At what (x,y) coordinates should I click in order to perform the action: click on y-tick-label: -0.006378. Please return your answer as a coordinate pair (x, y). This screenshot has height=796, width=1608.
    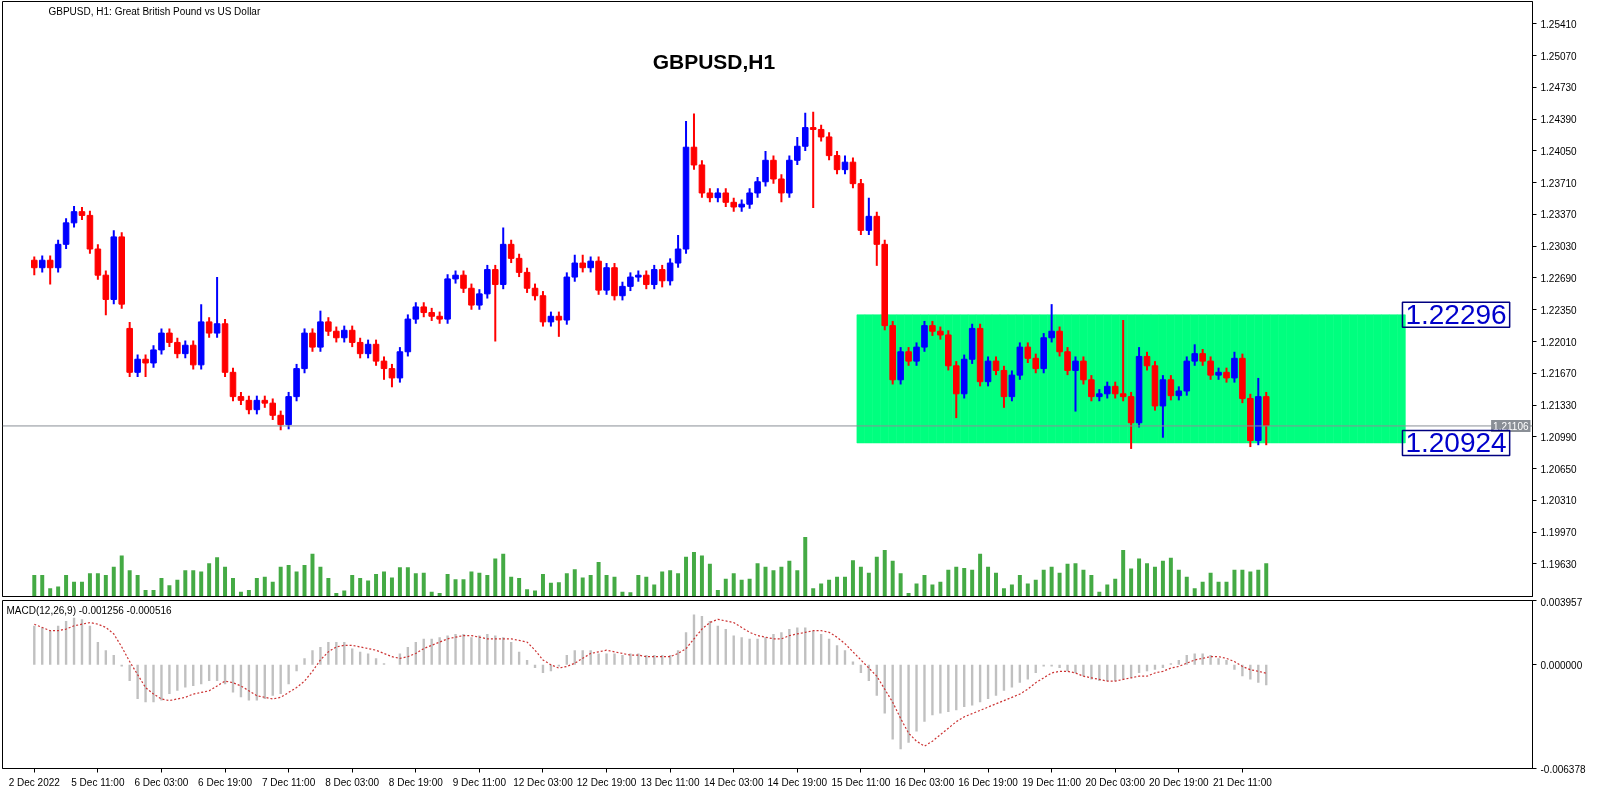
    Looking at the image, I should click on (1563, 769).